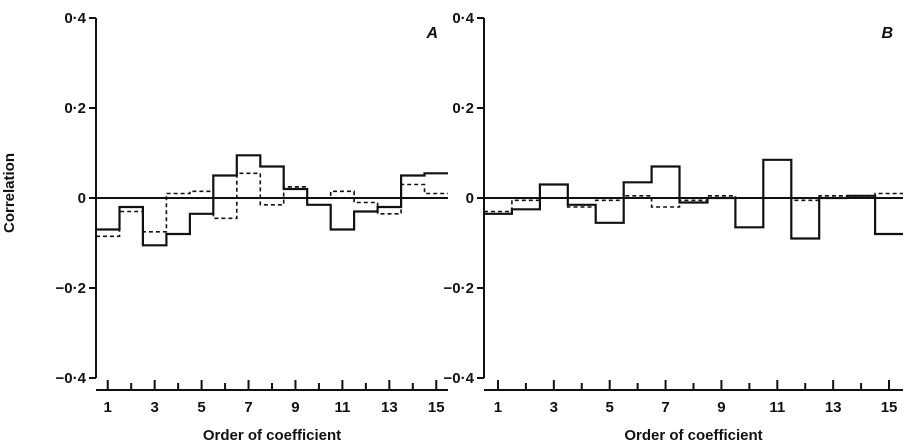 This screenshot has width=911, height=443. What do you see at coordinates (272, 205) in the screenshot?
I see `series-line-dashed` at bounding box center [272, 205].